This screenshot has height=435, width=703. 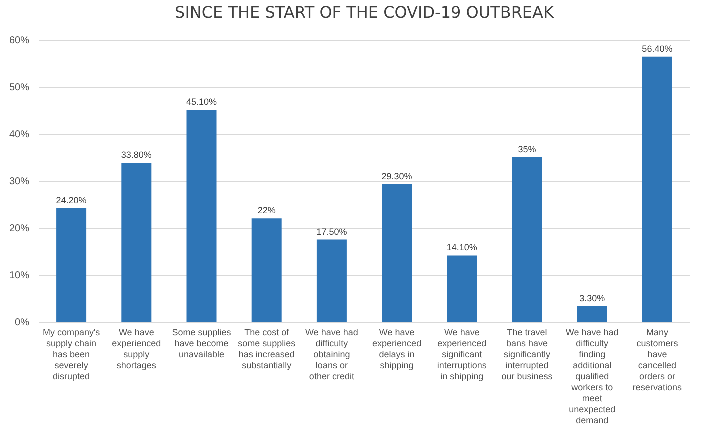 What do you see at coordinates (593, 298) in the screenshot?
I see `data-label: 3.30%` at bounding box center [593, 298].